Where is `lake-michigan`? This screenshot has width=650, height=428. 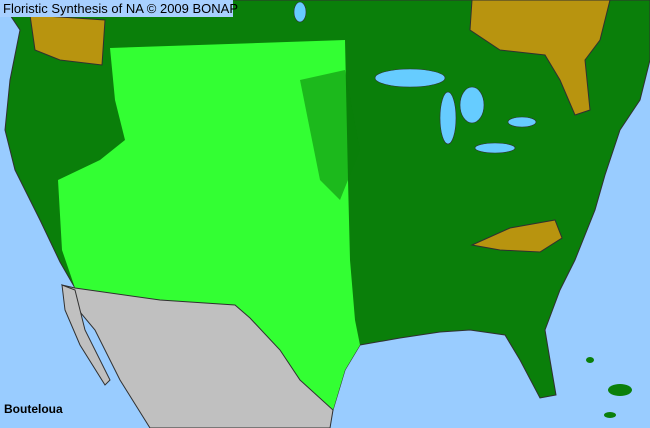
lake-michigan is located at coordinates (448, 118).